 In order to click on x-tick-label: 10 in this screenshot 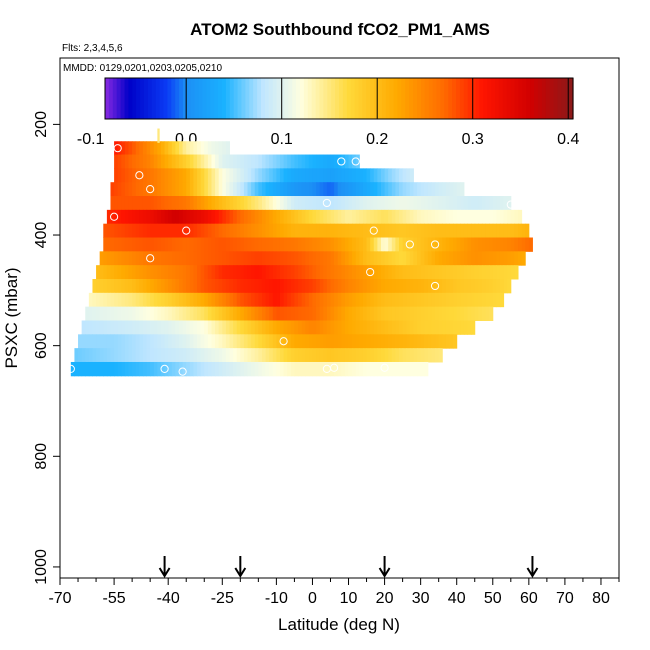, I will do `click(349, 598)`.